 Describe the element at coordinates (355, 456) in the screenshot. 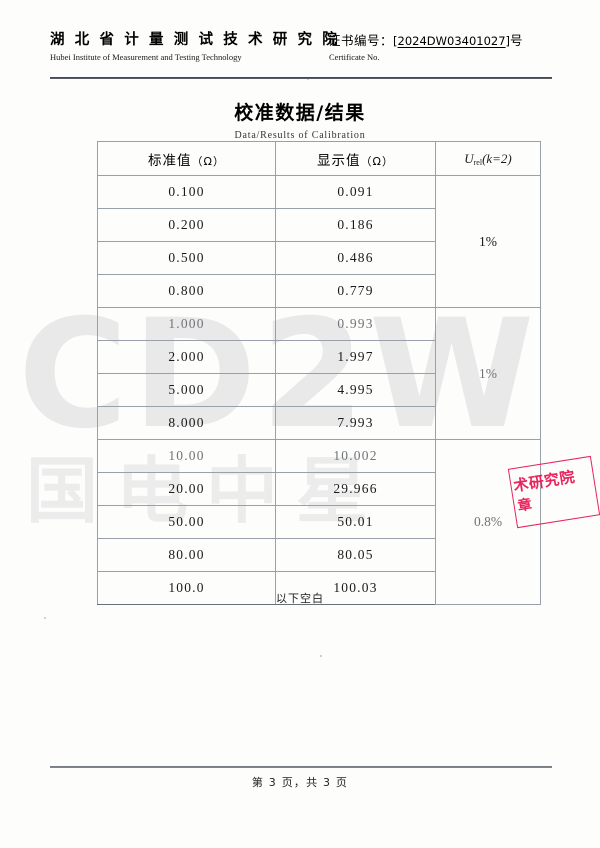

I see `cell-displayed-value: 10.002` at that location.